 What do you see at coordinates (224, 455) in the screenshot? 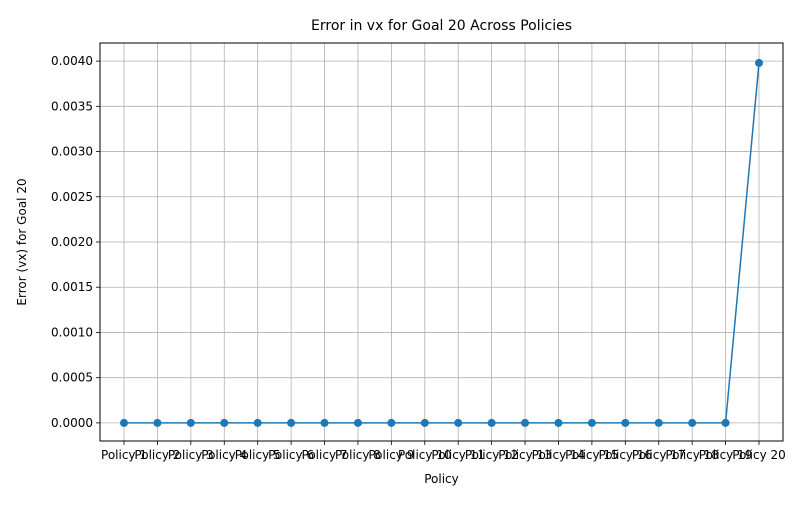
I see `x-tick-label: Policy 4` at bounding box center [224, 455].